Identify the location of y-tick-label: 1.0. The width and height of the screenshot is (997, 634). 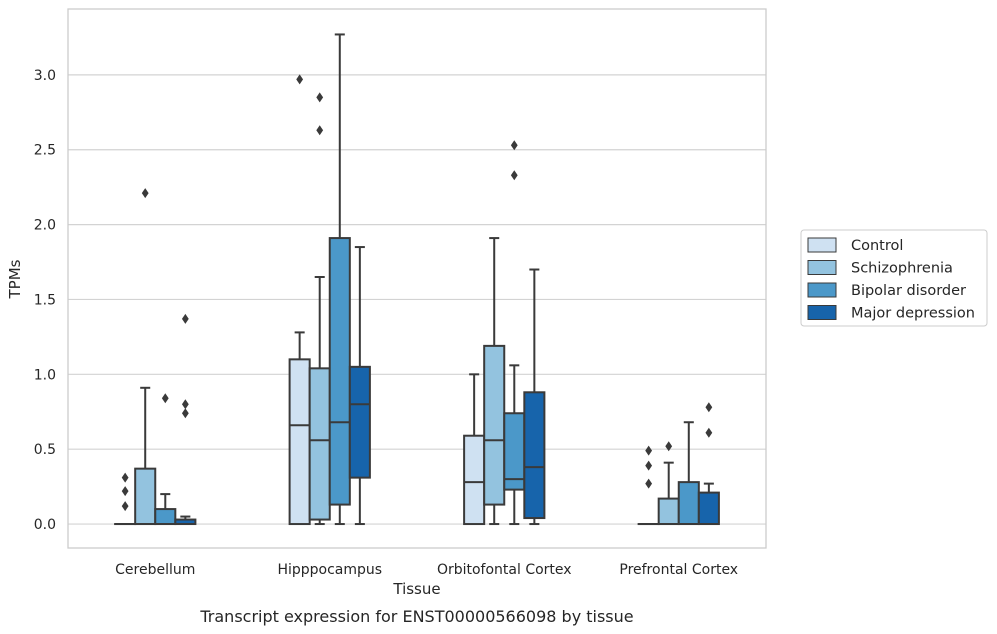
(45, 375).